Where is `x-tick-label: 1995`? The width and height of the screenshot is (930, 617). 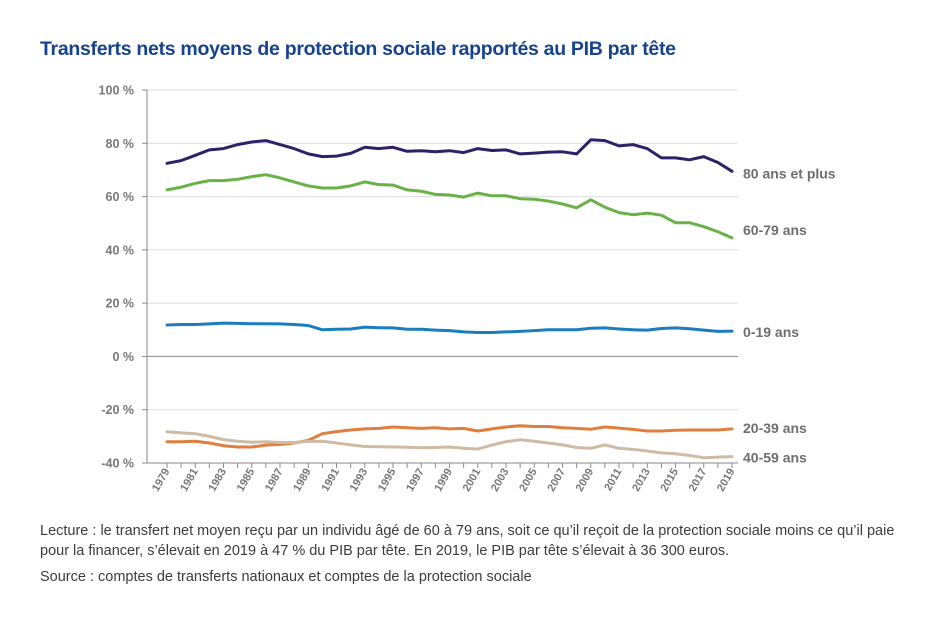
x-tick-label: 1995 is located at coordinates (387, 480).